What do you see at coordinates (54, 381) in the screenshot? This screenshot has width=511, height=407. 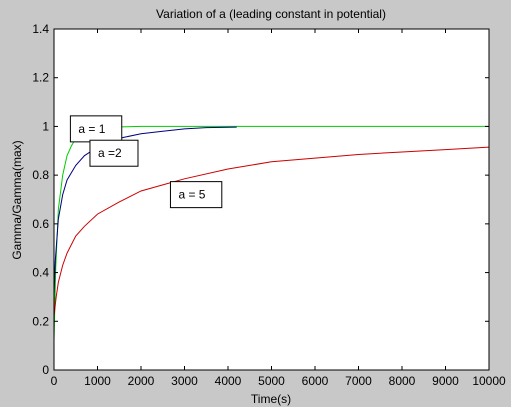 I see `x-tick-label: 0` at bounding box center [54, 381].